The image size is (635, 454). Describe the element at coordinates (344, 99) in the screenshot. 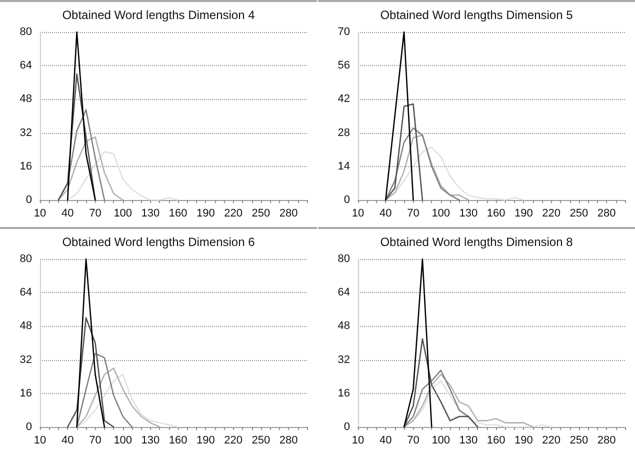

I see `y-tick-label: 42` at that location.